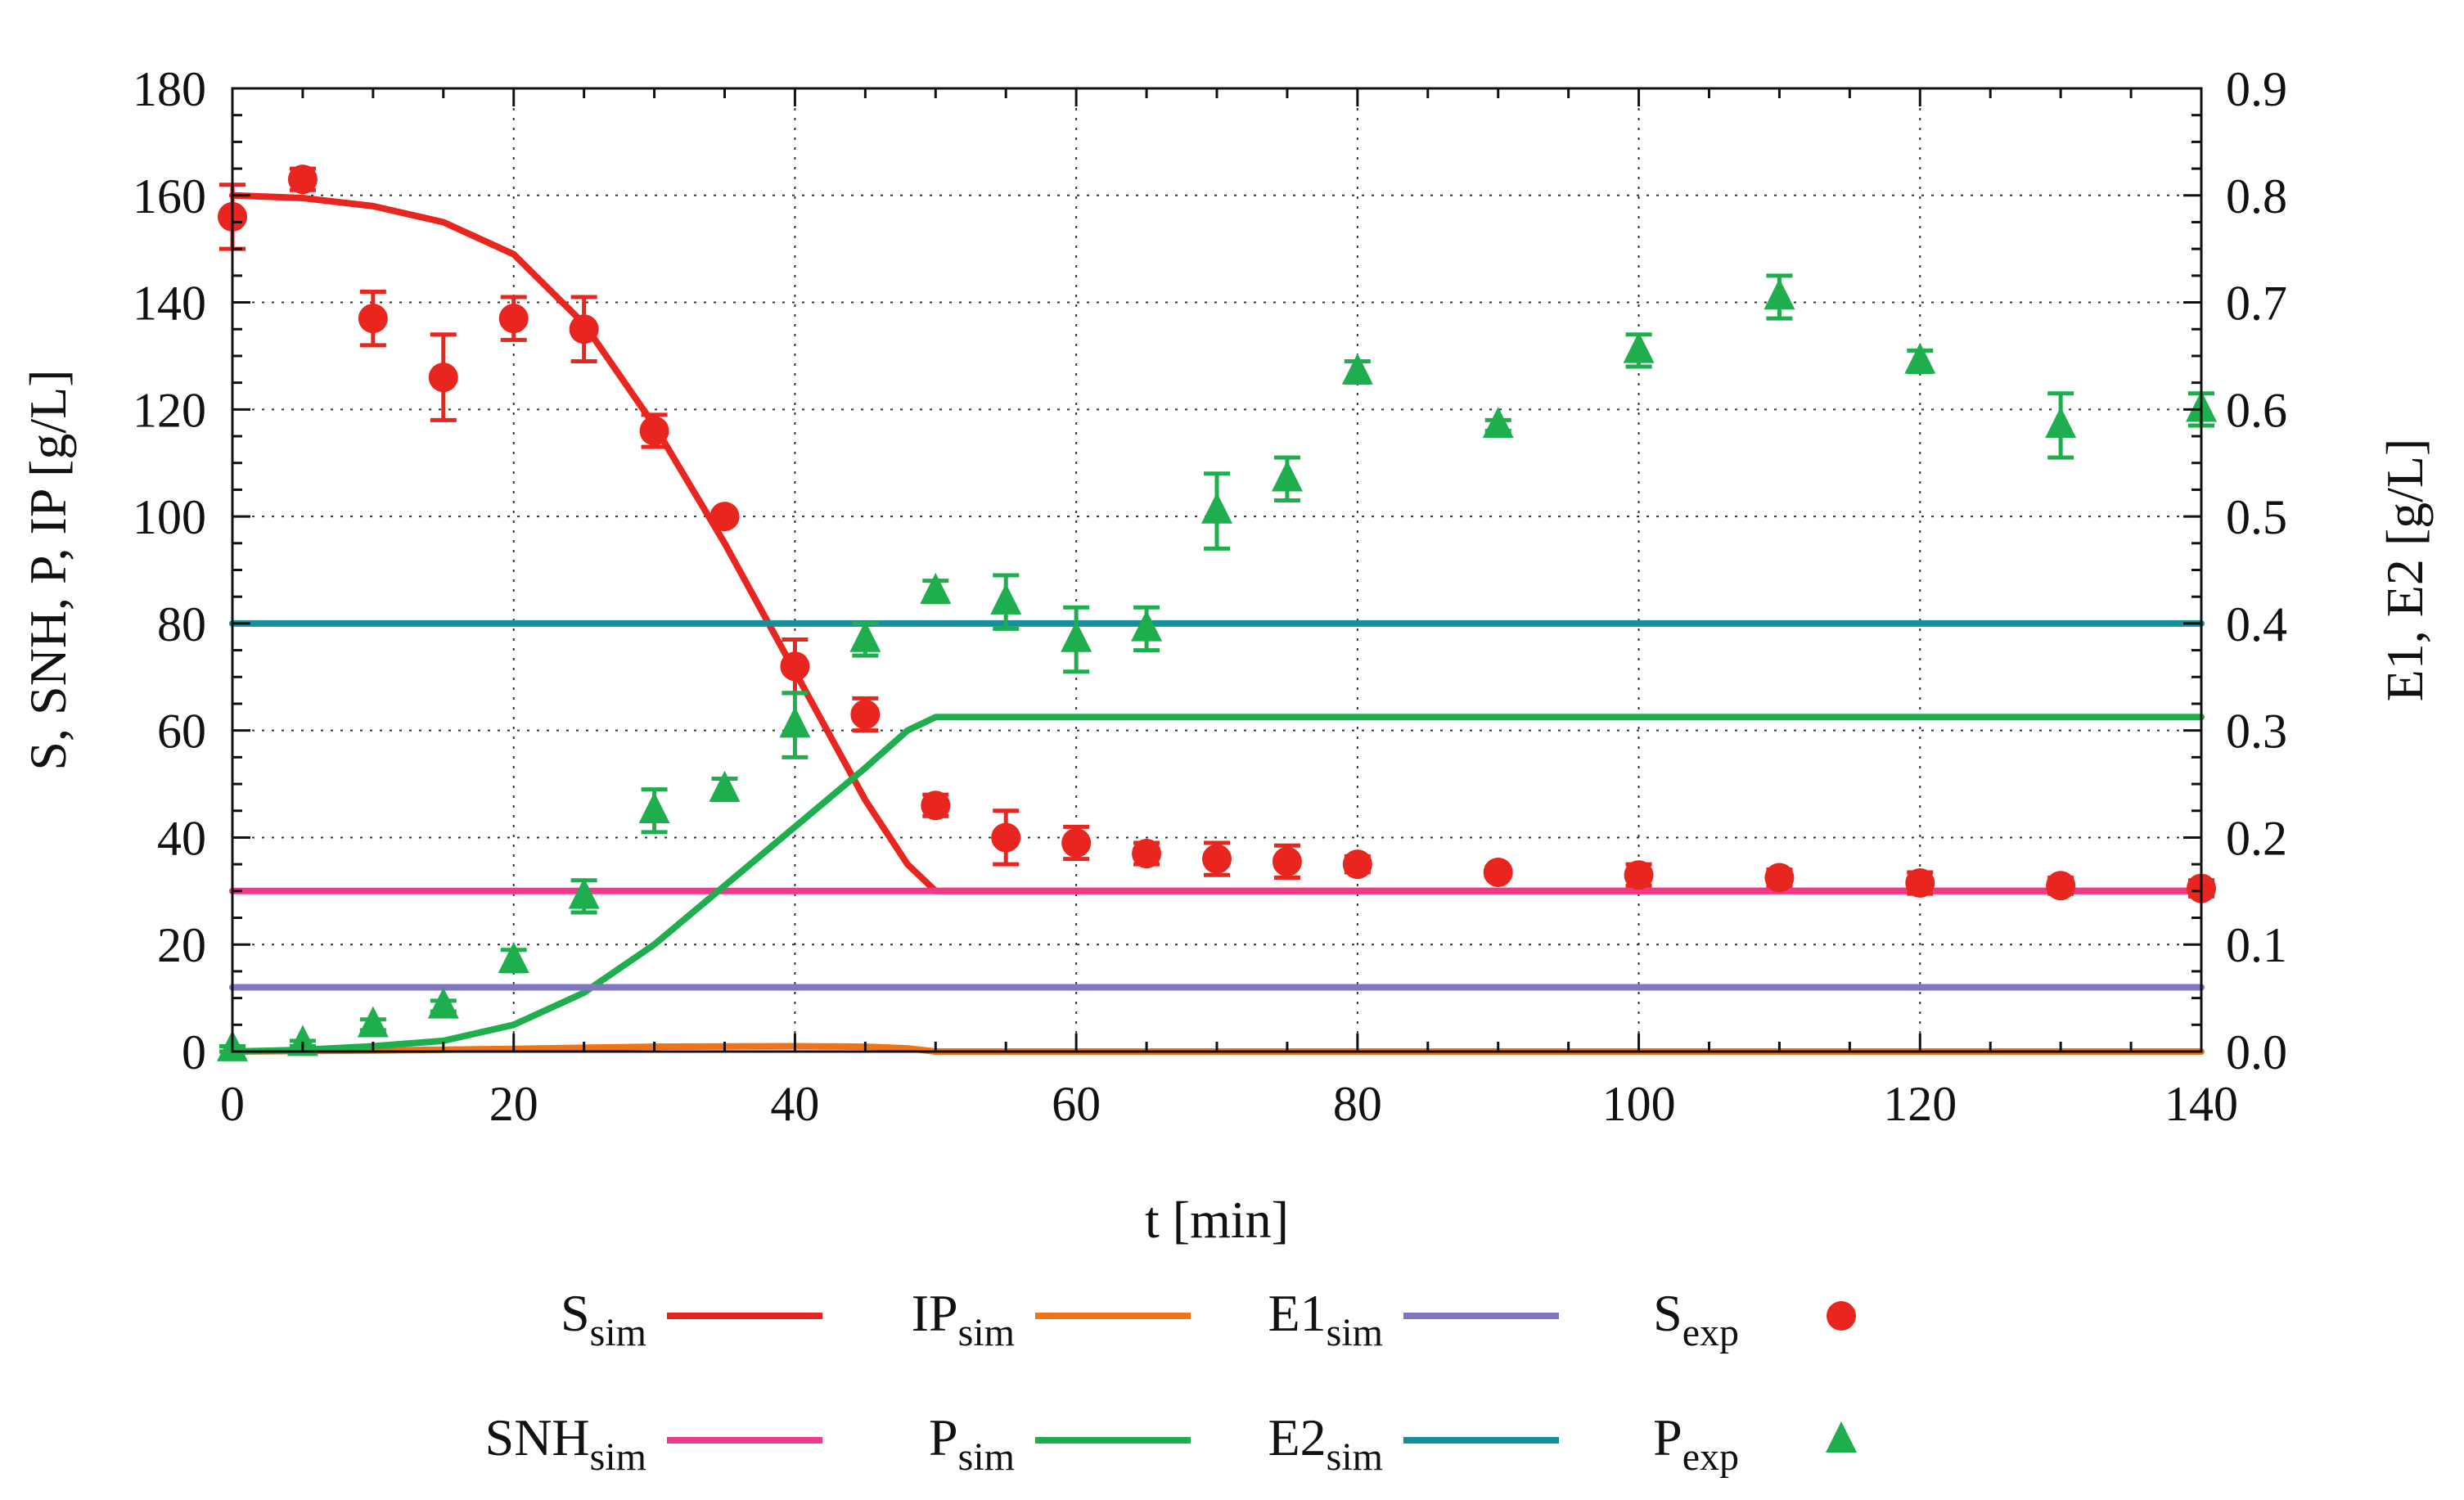  What do you see at coordinates (2256, 304) in the screenshot?
I see `y-right-tick-label: 0.7` at bounding box center [2256, 304].